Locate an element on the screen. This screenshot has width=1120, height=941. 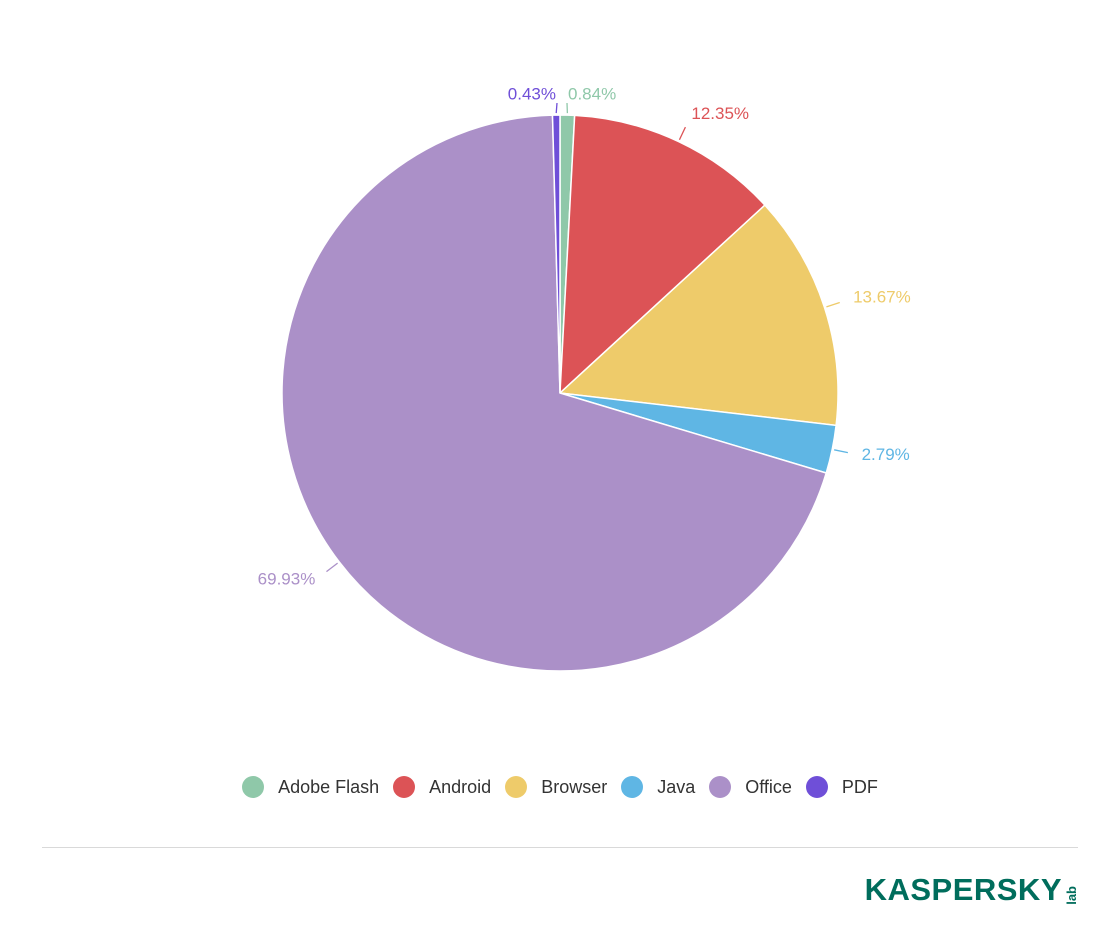
slice-label-android: 12.35% is located at coordinates (720, 113).